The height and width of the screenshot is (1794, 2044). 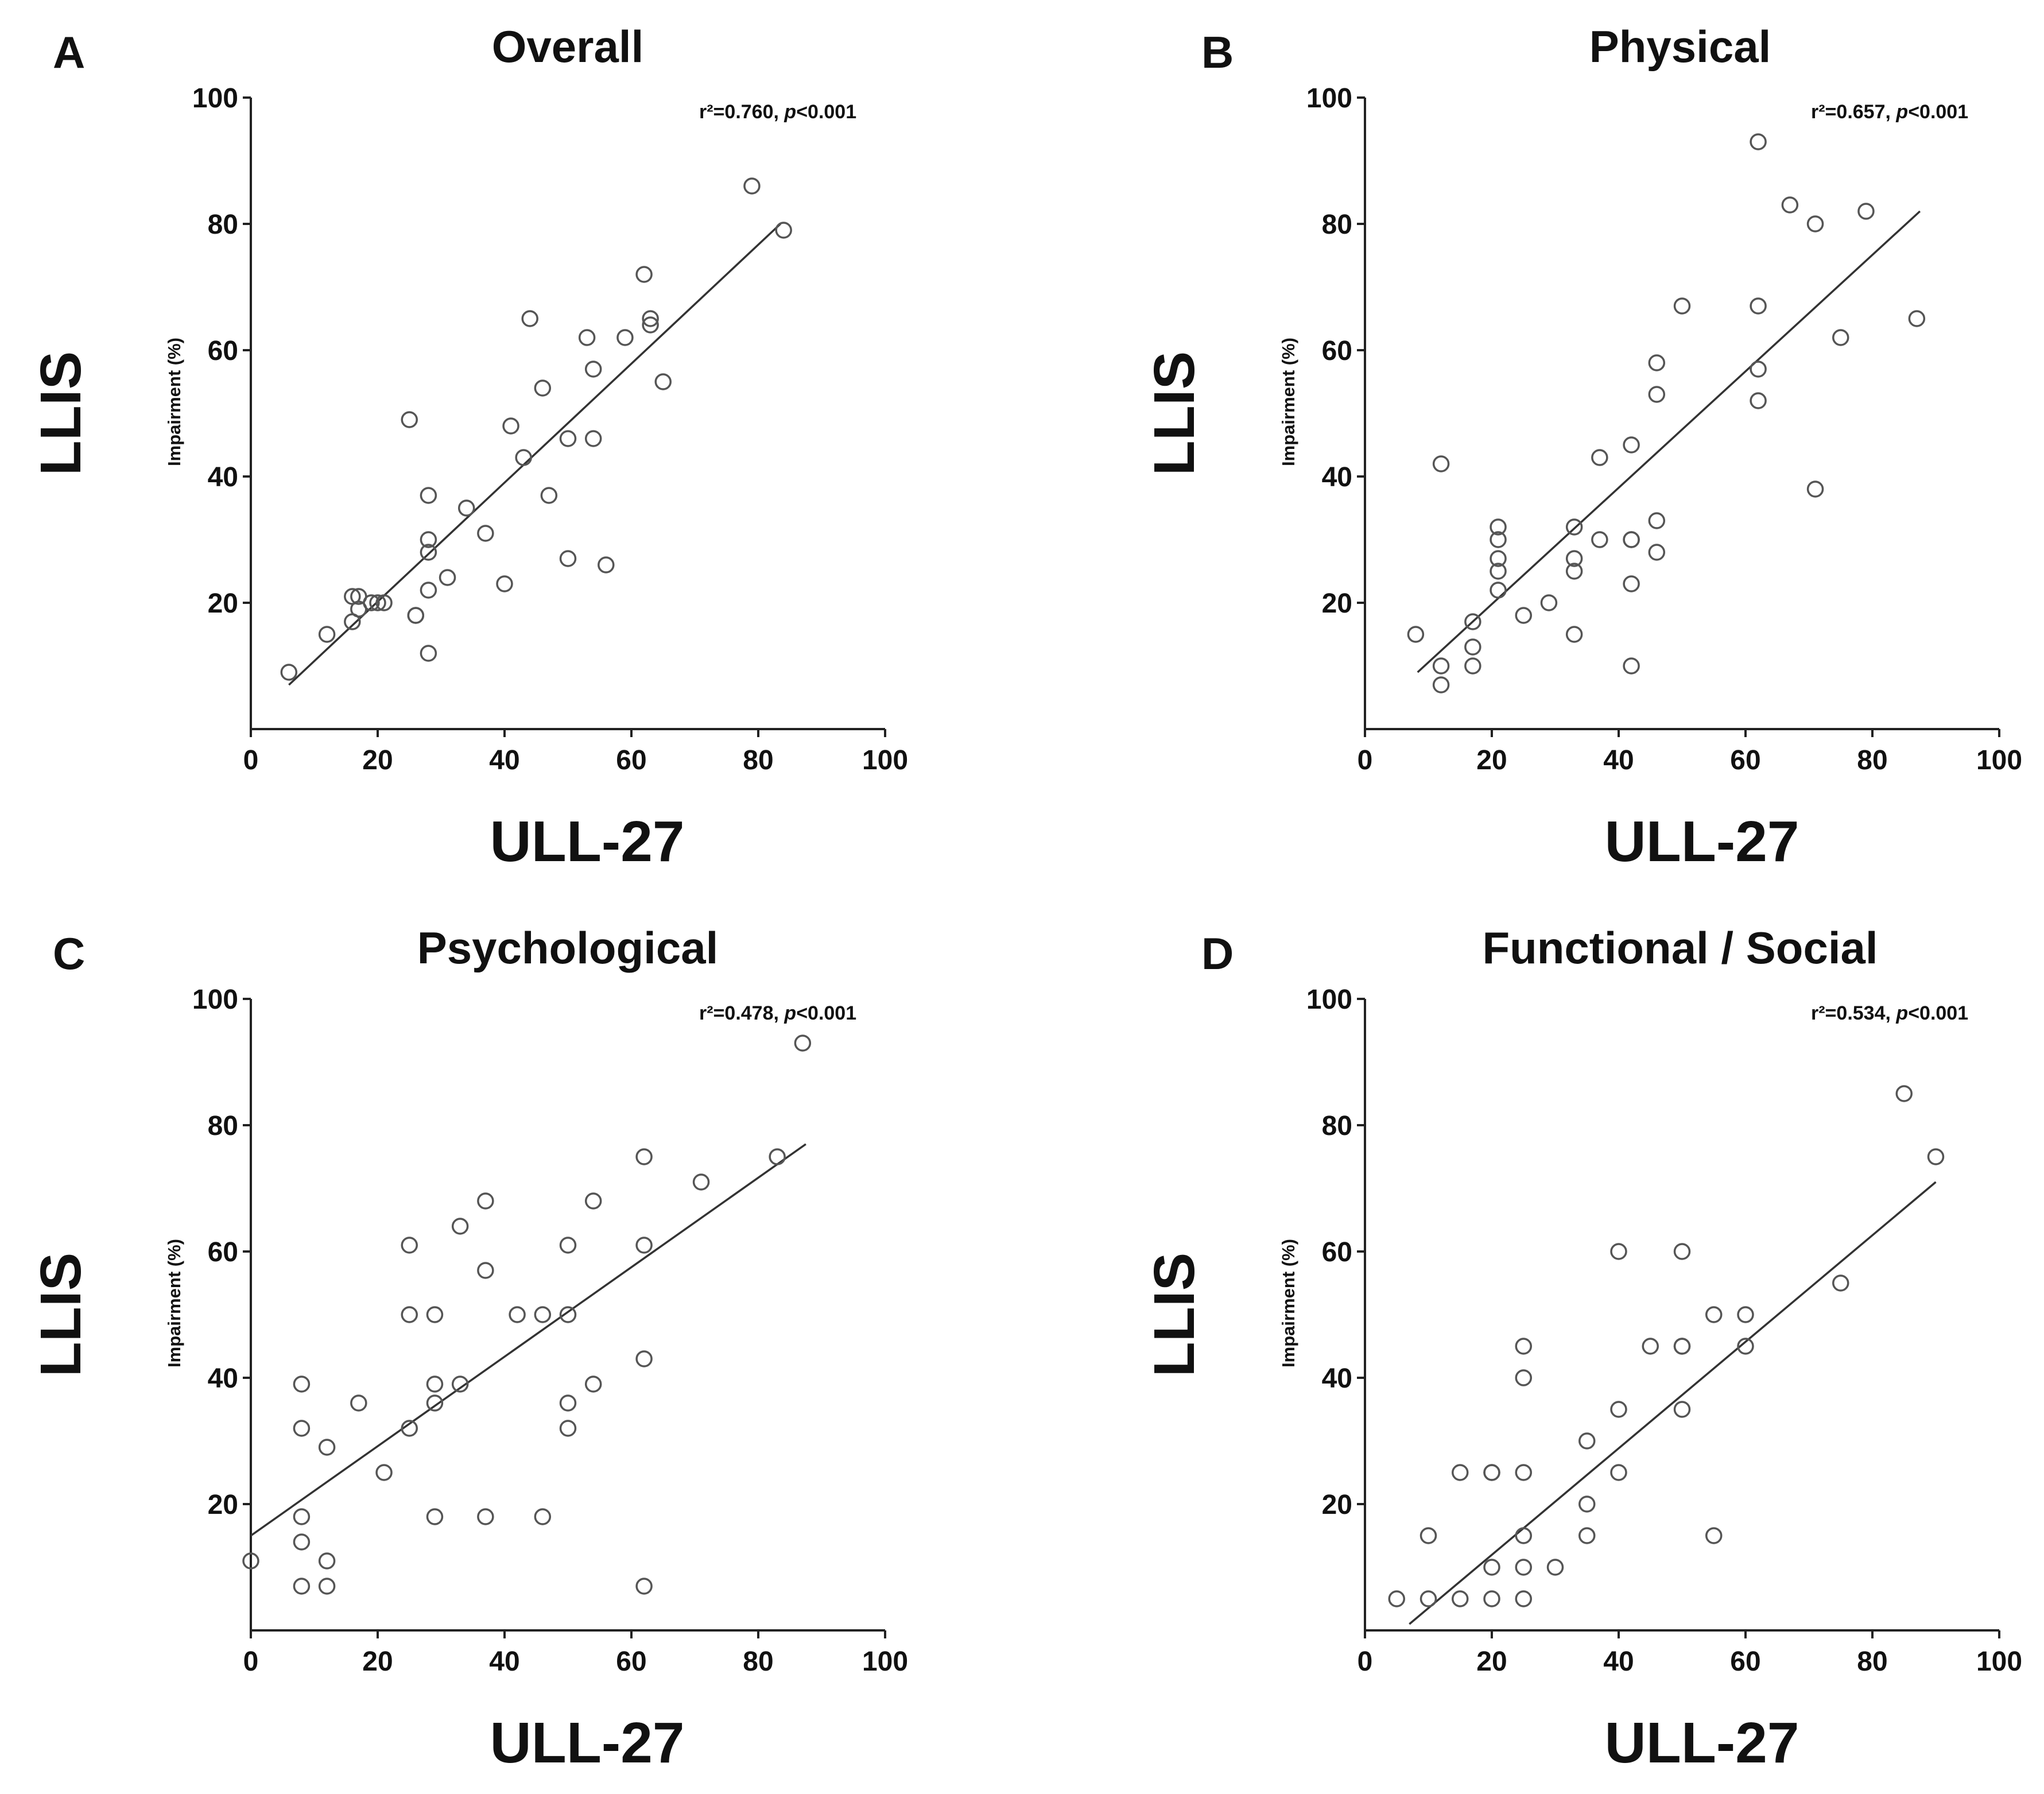 I want to click on y-tick-label: 60, so click(x=1337, y=351).